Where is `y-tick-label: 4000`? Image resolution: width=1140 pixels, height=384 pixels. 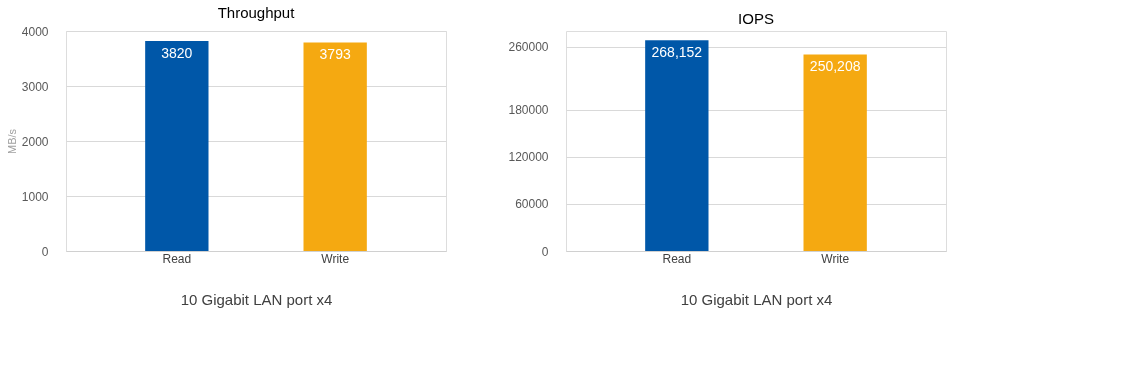
y-tick-label: 4000 is located at coordinates (35, 31).